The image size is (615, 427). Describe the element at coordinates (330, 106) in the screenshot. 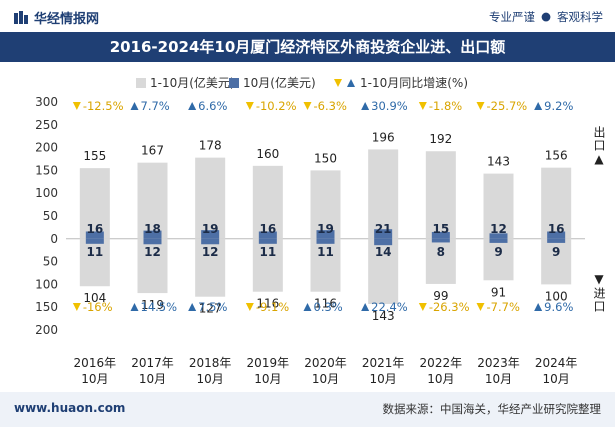

I see `export-growth-label: -6.3%` at that location.